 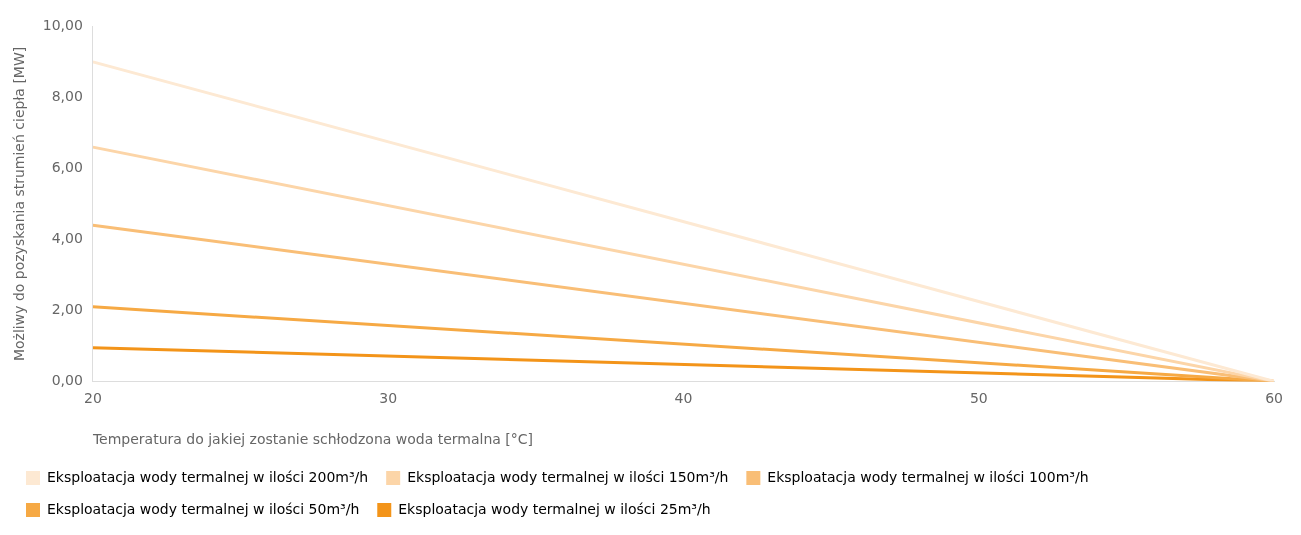 I want to click on y-tick-label: 0,00, so click(x=67, y=380).